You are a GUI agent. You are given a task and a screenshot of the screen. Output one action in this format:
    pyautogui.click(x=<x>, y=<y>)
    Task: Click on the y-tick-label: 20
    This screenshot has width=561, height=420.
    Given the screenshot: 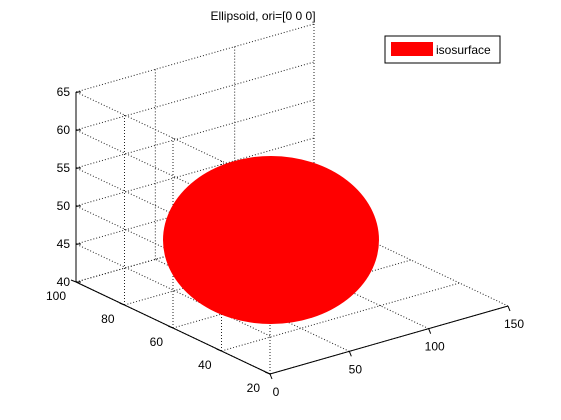 What is the action you would take?
    pyautogui.click(x=254, y=388)
    